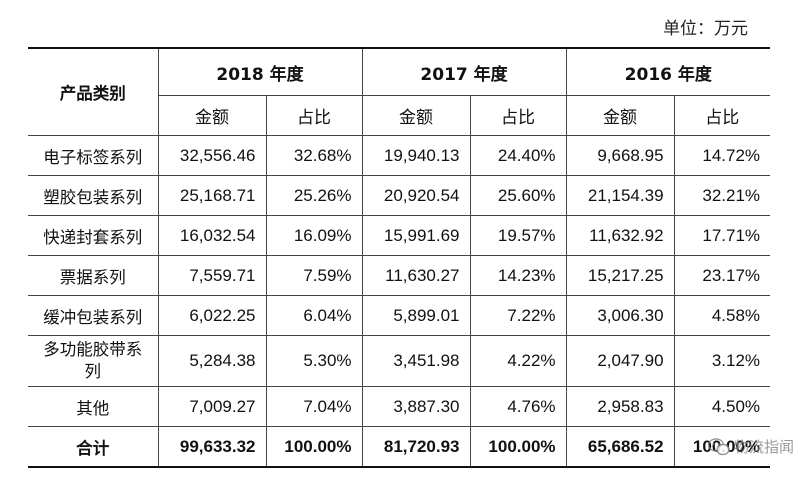 The height and width of the screenshot is (482, 800). I want to click on category-cell: 缓冲包装系列, so click(93, 315).